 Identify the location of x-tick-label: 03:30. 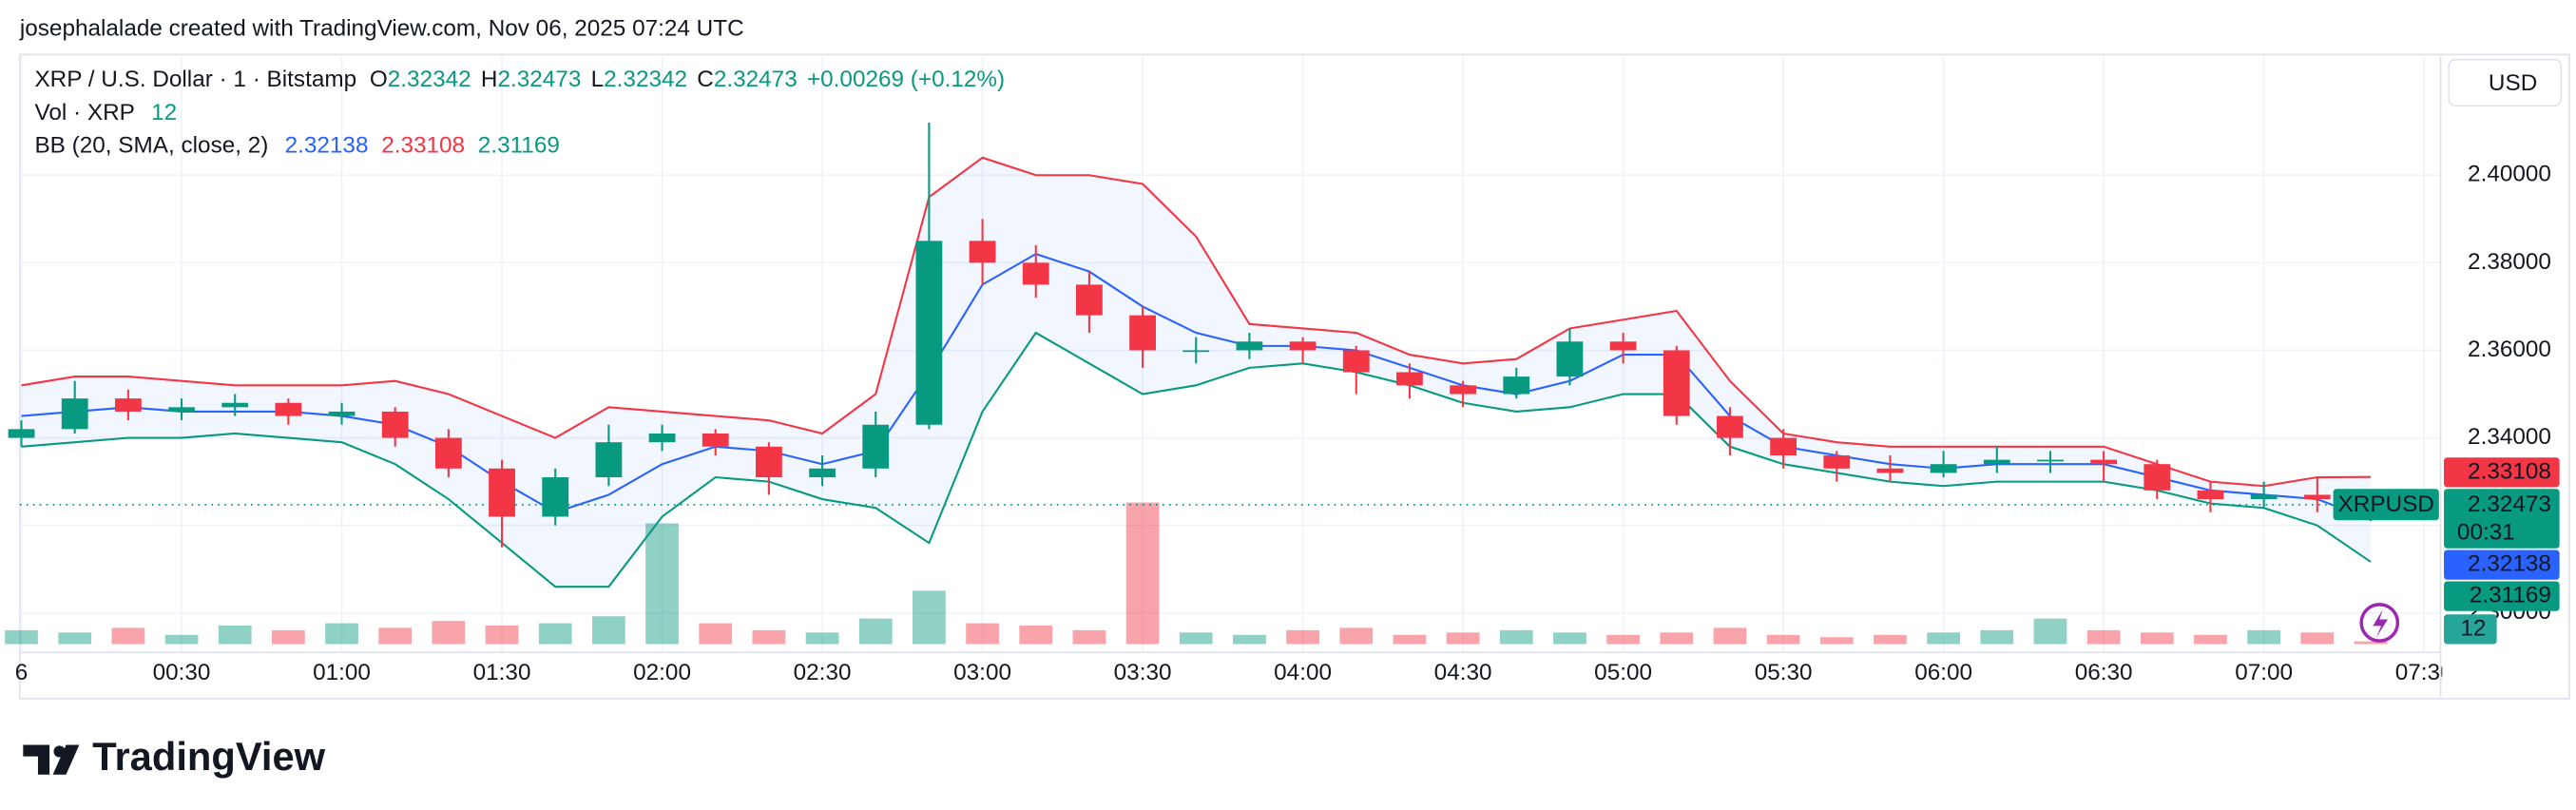
(1143, 672).